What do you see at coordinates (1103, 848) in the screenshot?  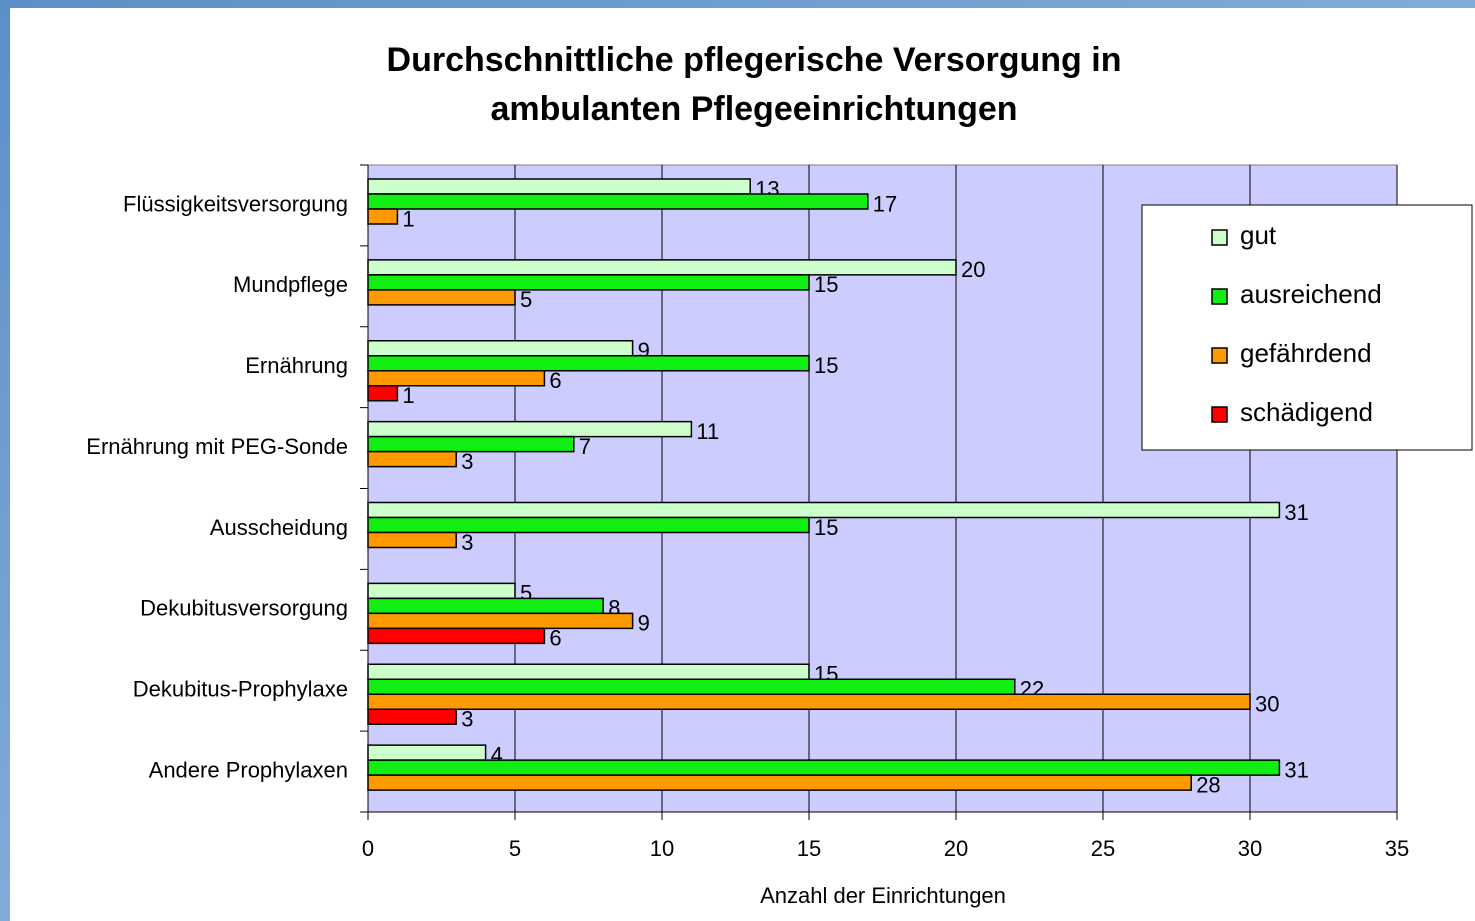 I see `x-tick-label: 25` at bounding box center [1103, 848].